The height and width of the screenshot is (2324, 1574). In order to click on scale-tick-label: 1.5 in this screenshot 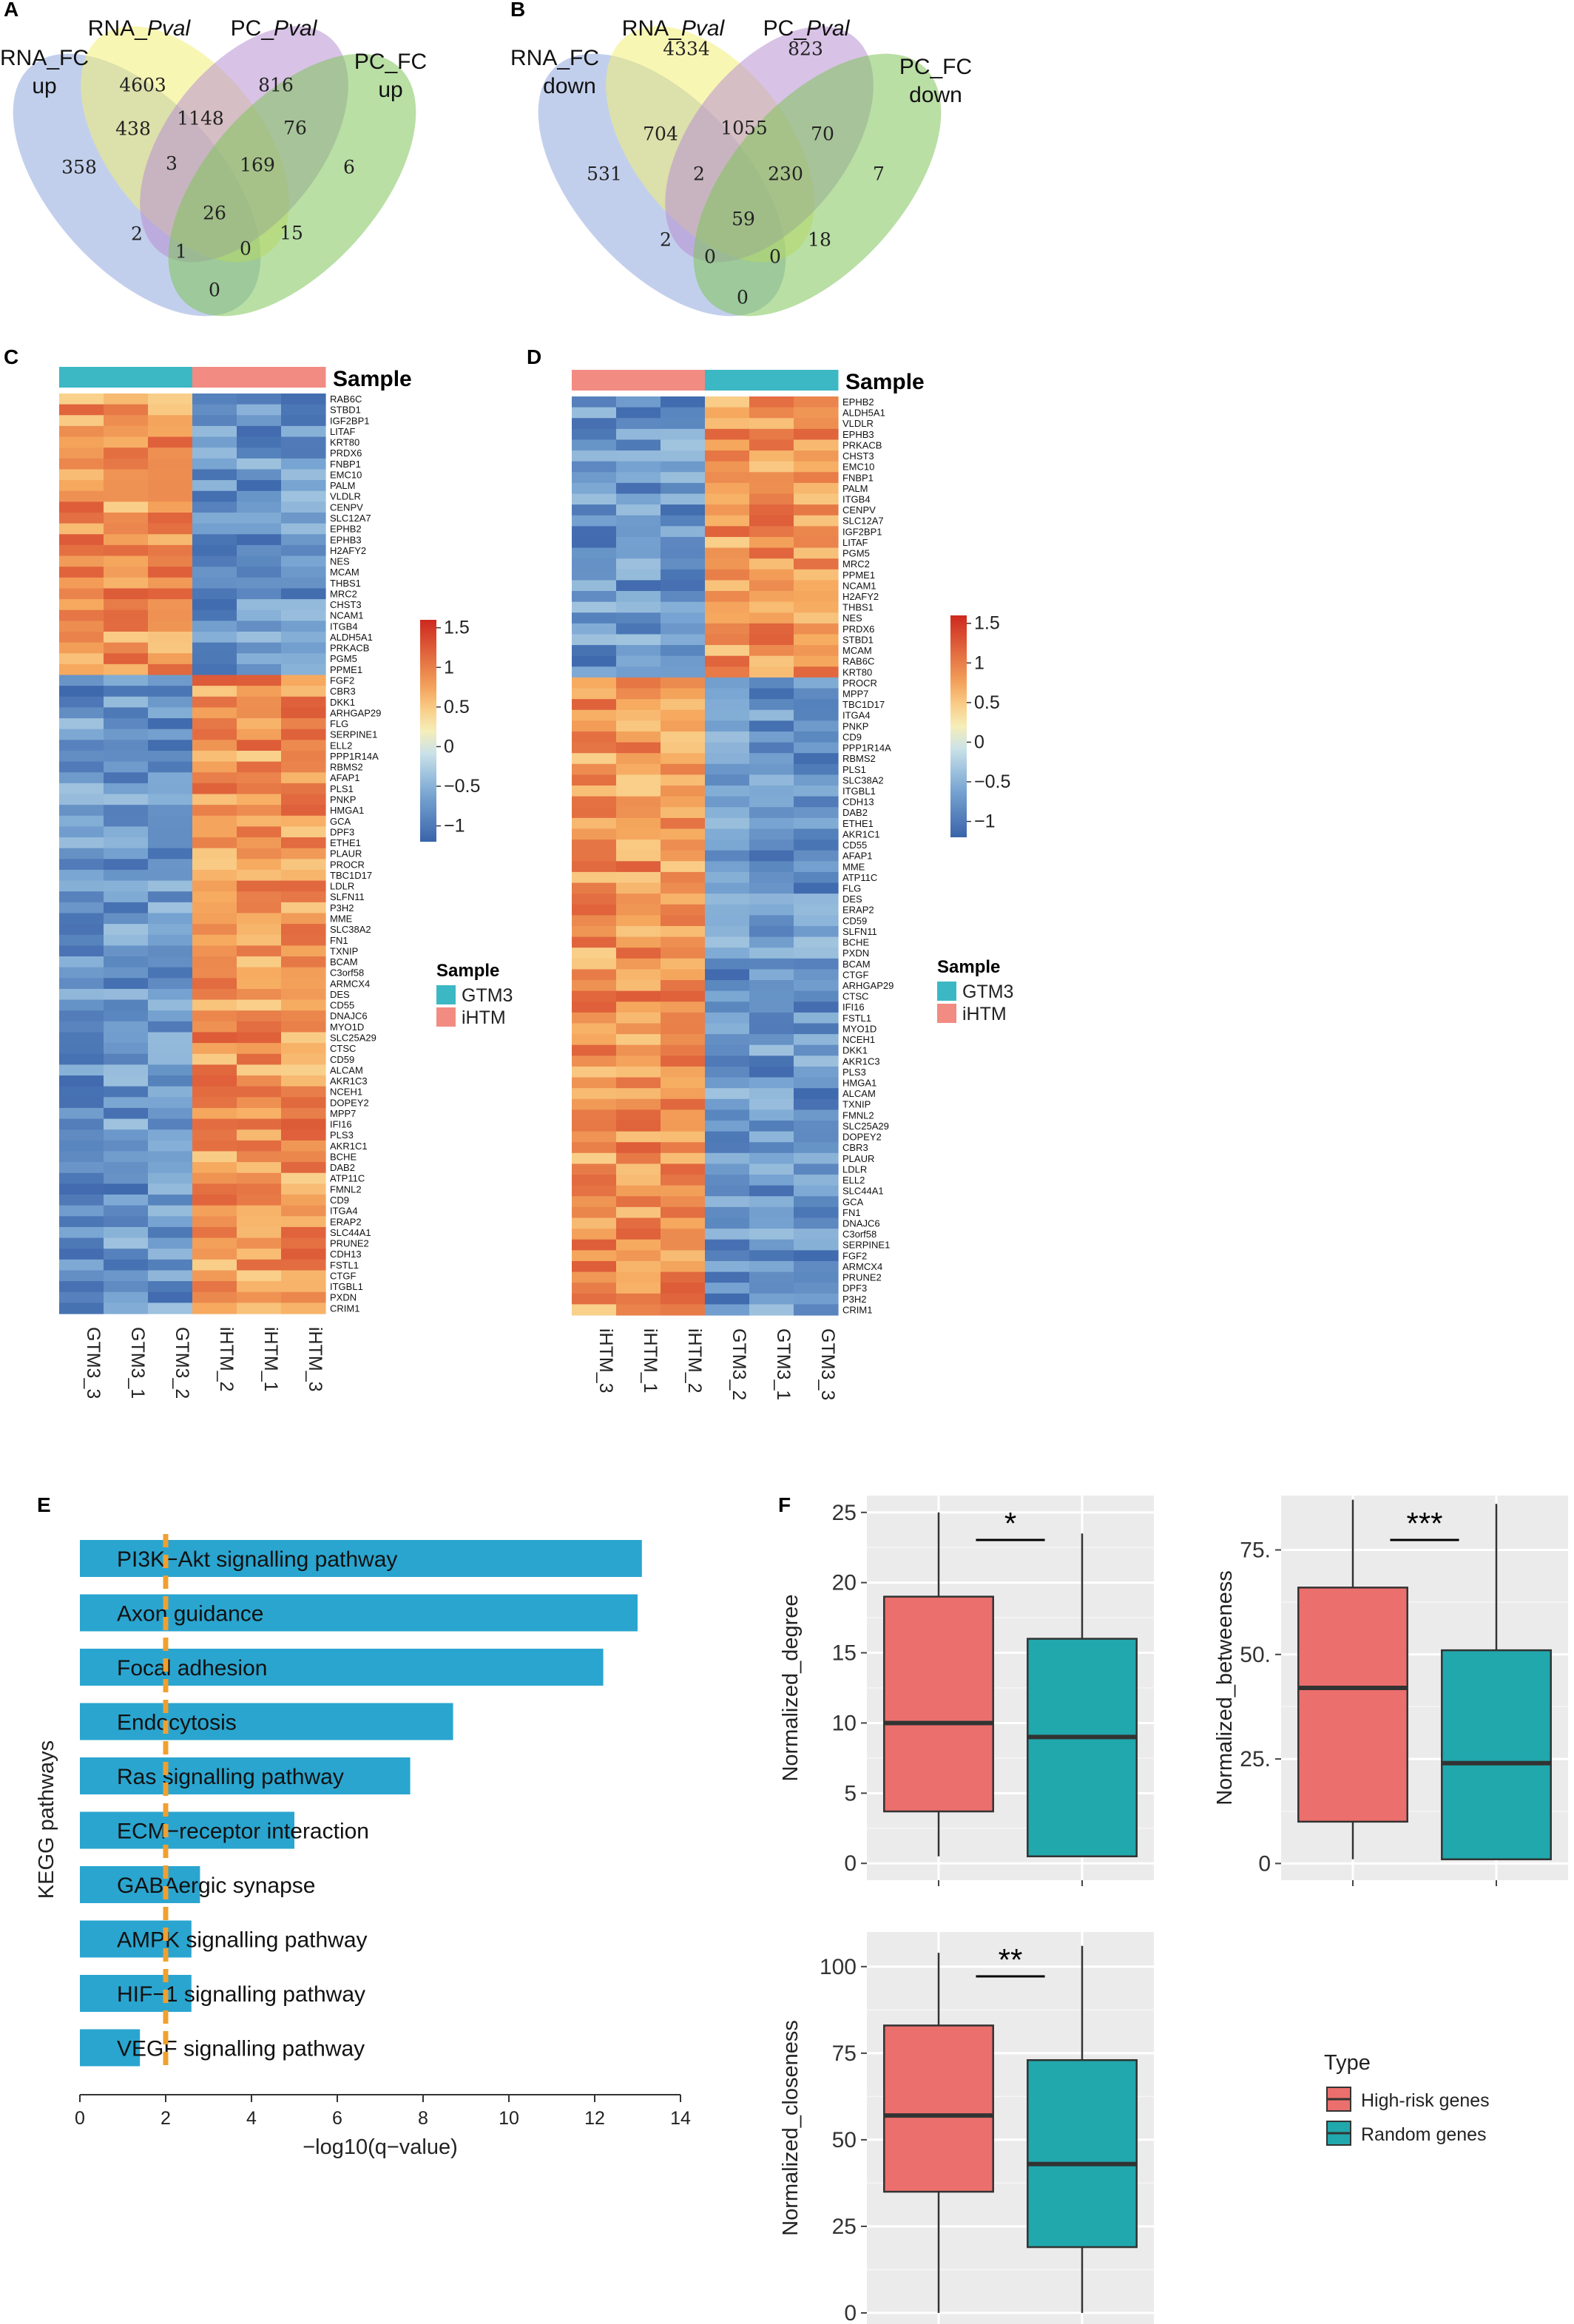, I will do `click(987, 623)`.